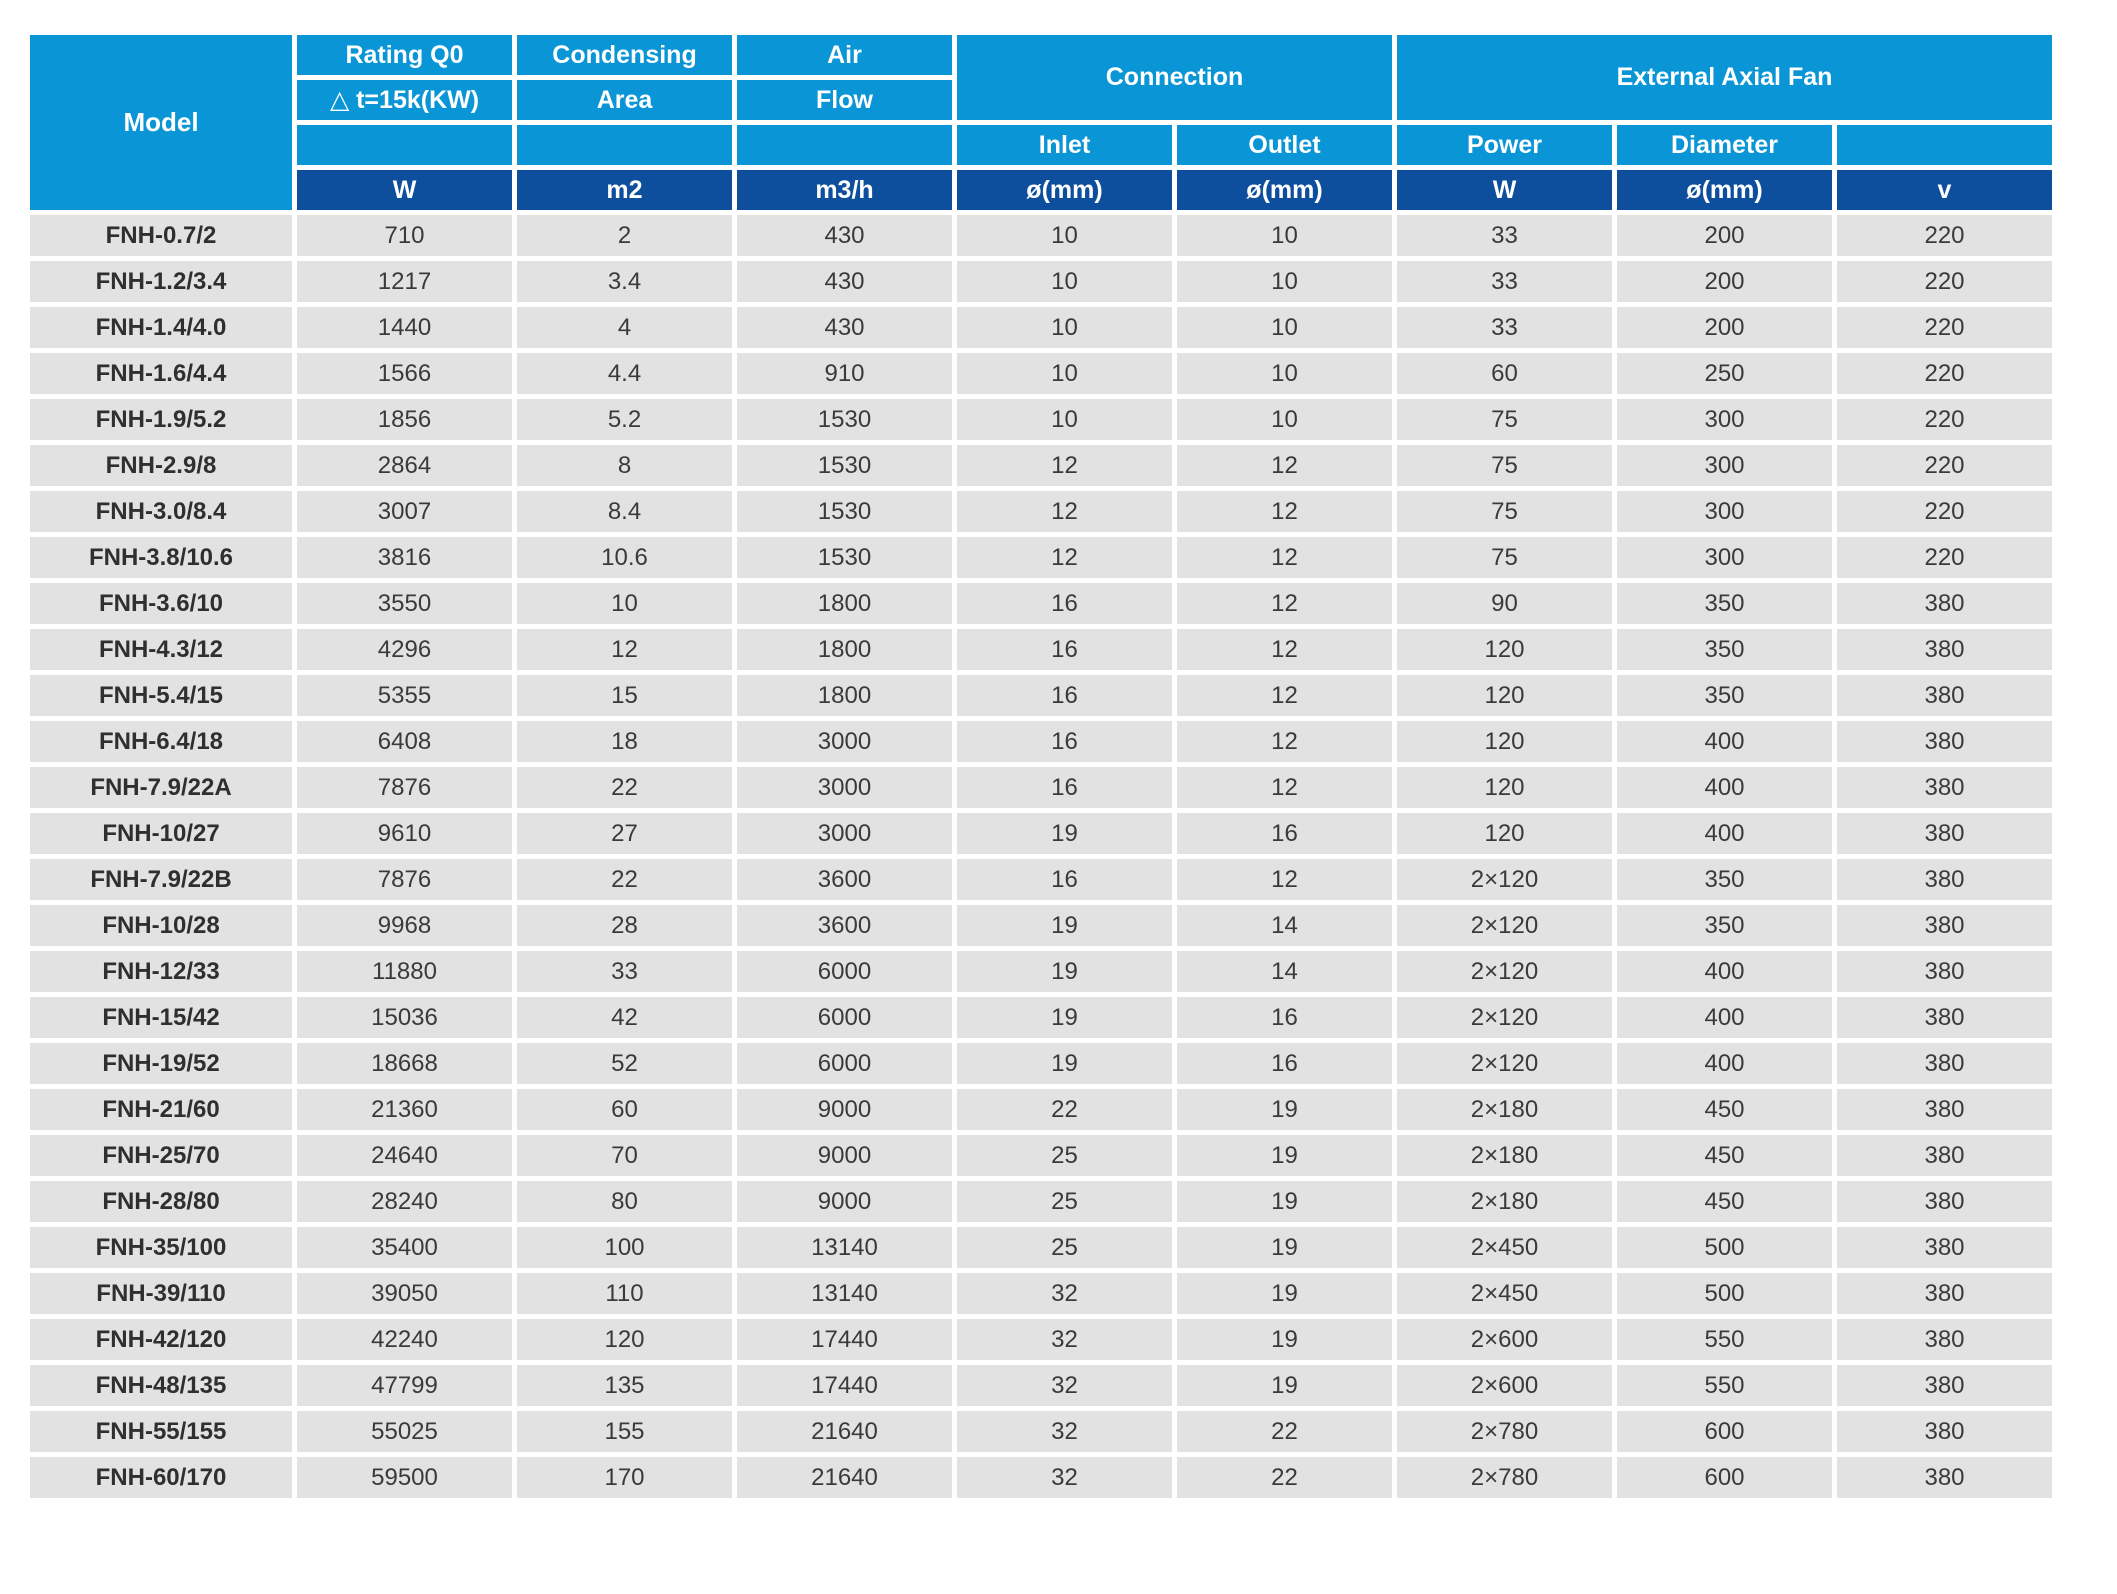 This screenshot has height=1594, width=2117. I want to click on value-cell: 2×600, so click(1504, 1339).